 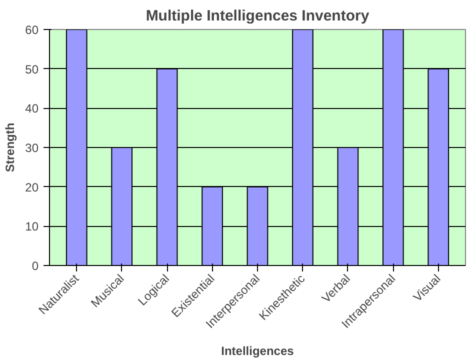 What do you see at coordinates (10, 147) in the screenshot?
I see `y-axis-title: Strength` at bounding box center [10, 147].